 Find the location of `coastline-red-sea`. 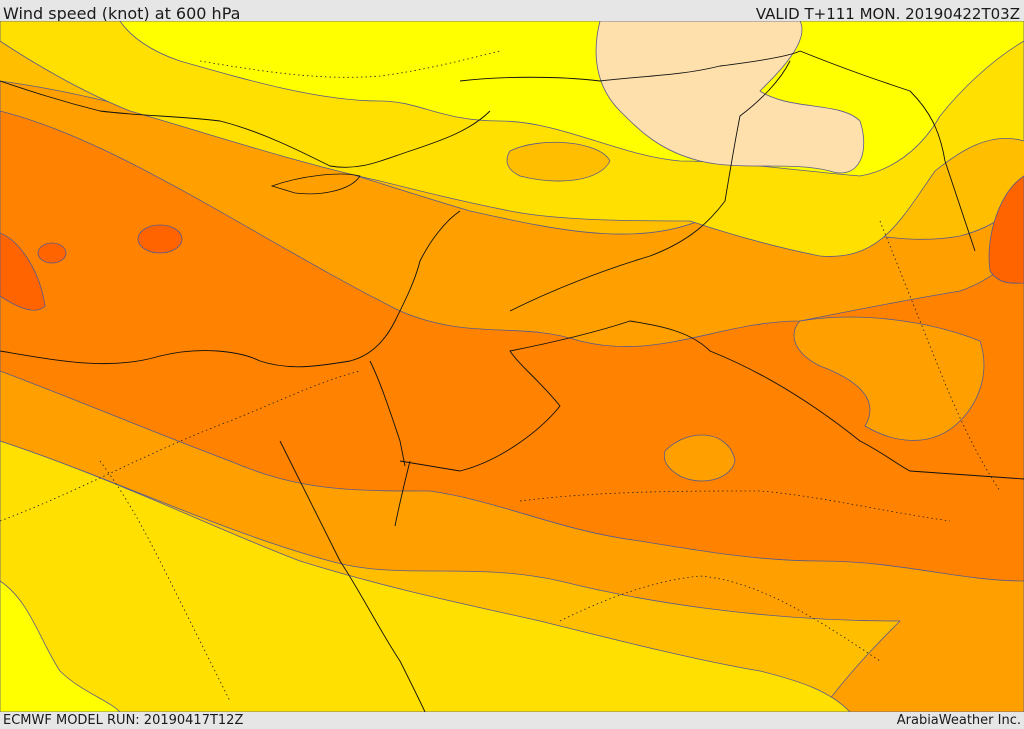

coastline-red-sea is located at coordinates (352, 576).